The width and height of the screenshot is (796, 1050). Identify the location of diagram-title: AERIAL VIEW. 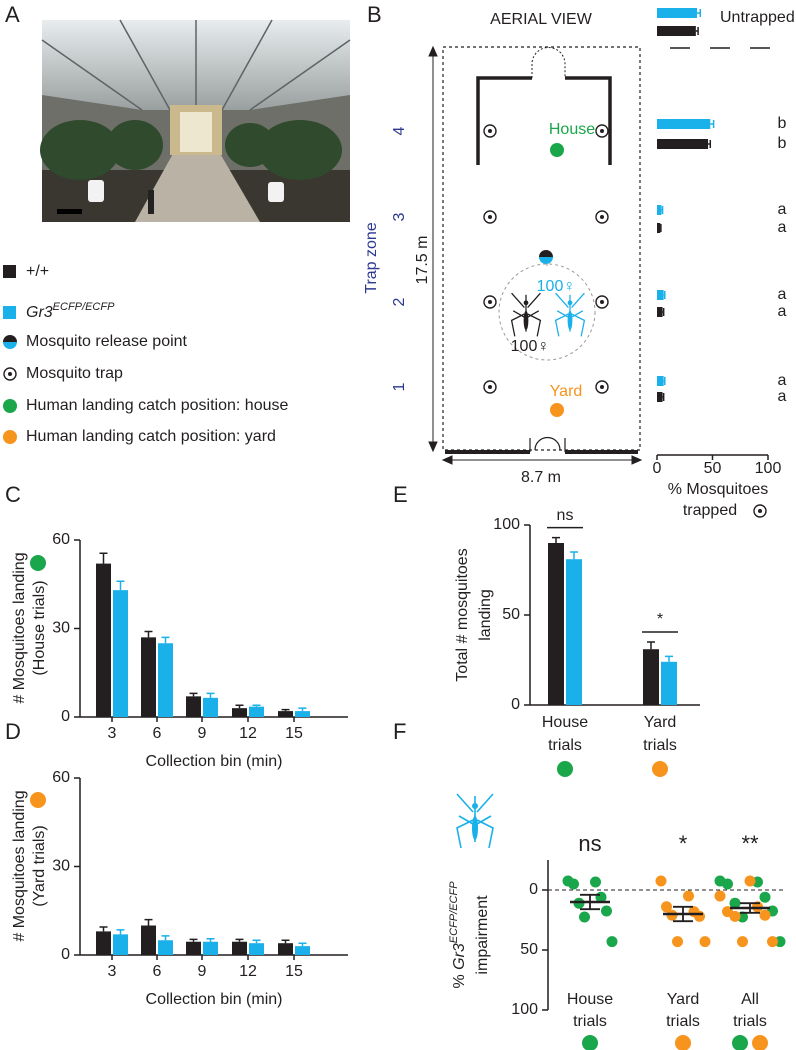
(541, 19).